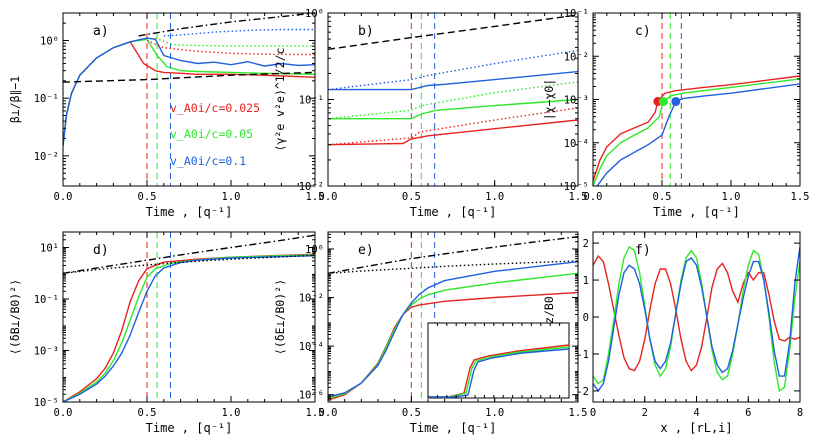  I want to click on marker-blue, so click(676, 101).